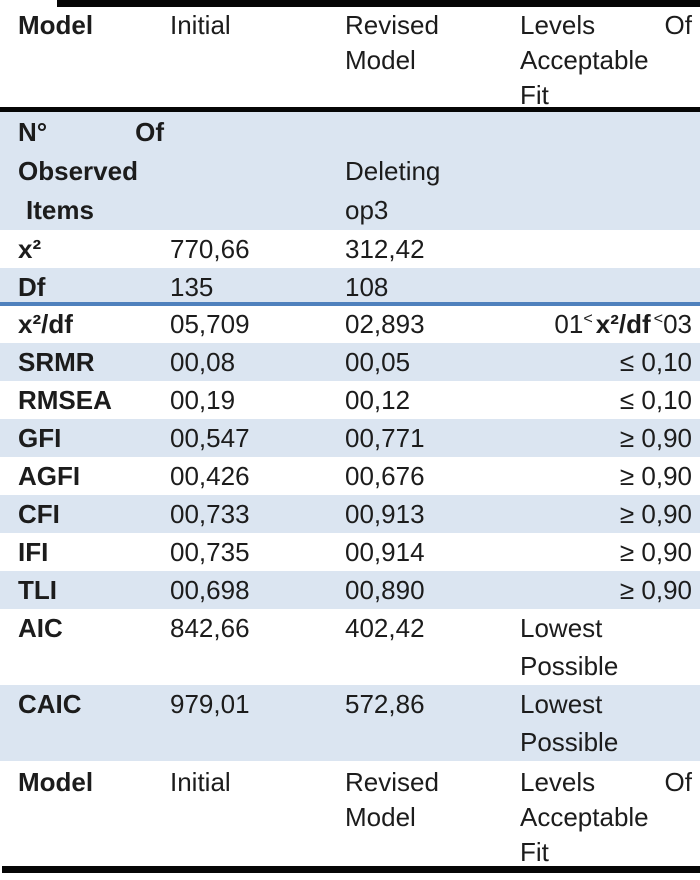 The width and height of the screenshot is (700, 880). I want to click on table-row-gfi: GFI 00,547 00,771 ≥ 0,90, so click(350, 438).